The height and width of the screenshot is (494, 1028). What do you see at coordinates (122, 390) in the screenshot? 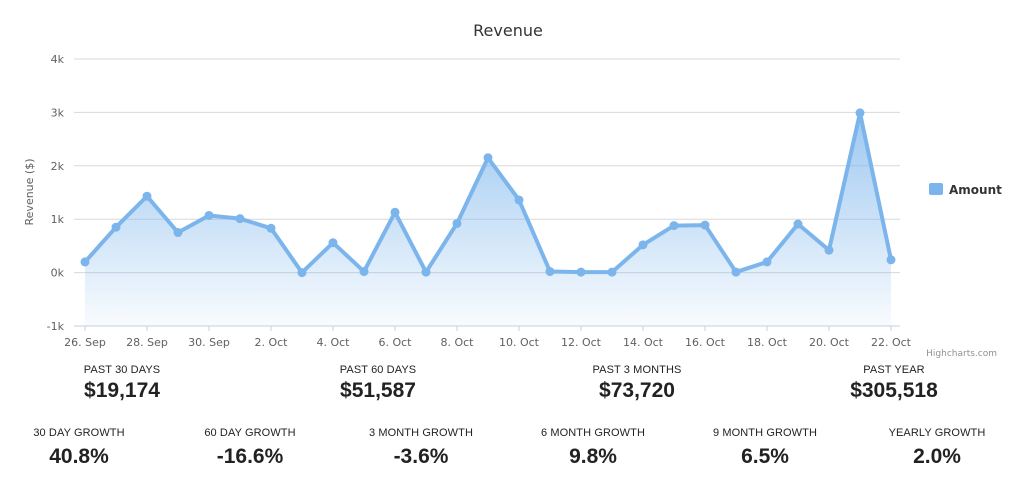
I see `stat-value: $19,174` at bounding box center [122, 390].